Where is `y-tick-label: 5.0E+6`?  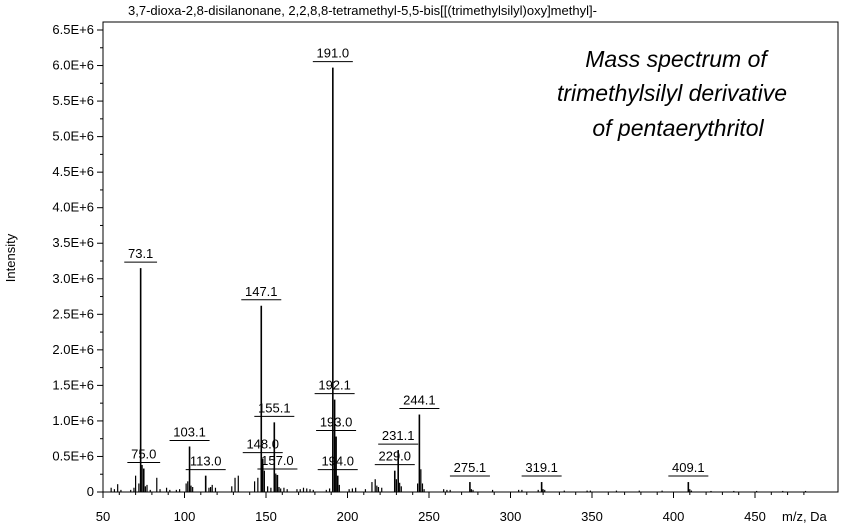
y-tick-label: 5.0E+6 is located at coordinates (73, 136).